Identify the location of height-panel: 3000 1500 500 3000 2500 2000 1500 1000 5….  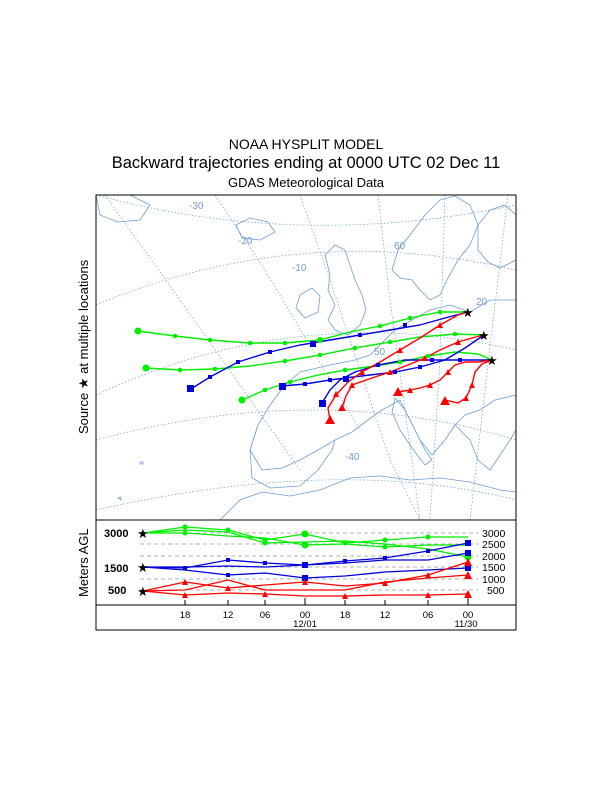
(306, 575).